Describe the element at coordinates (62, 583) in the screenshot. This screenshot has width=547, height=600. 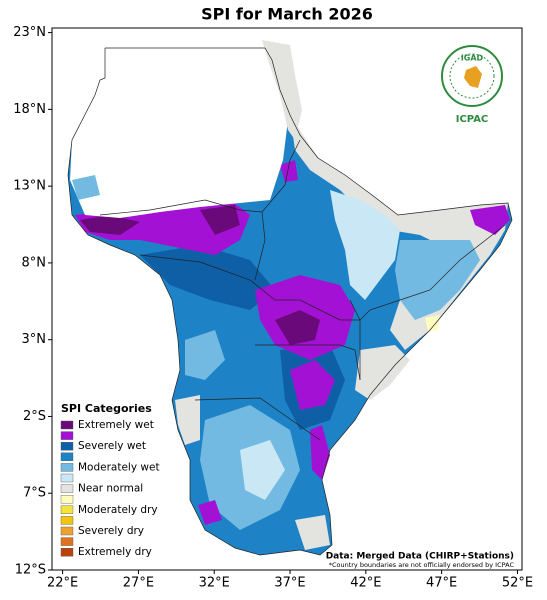
I see `x-tick-label: 22°E` at that location.